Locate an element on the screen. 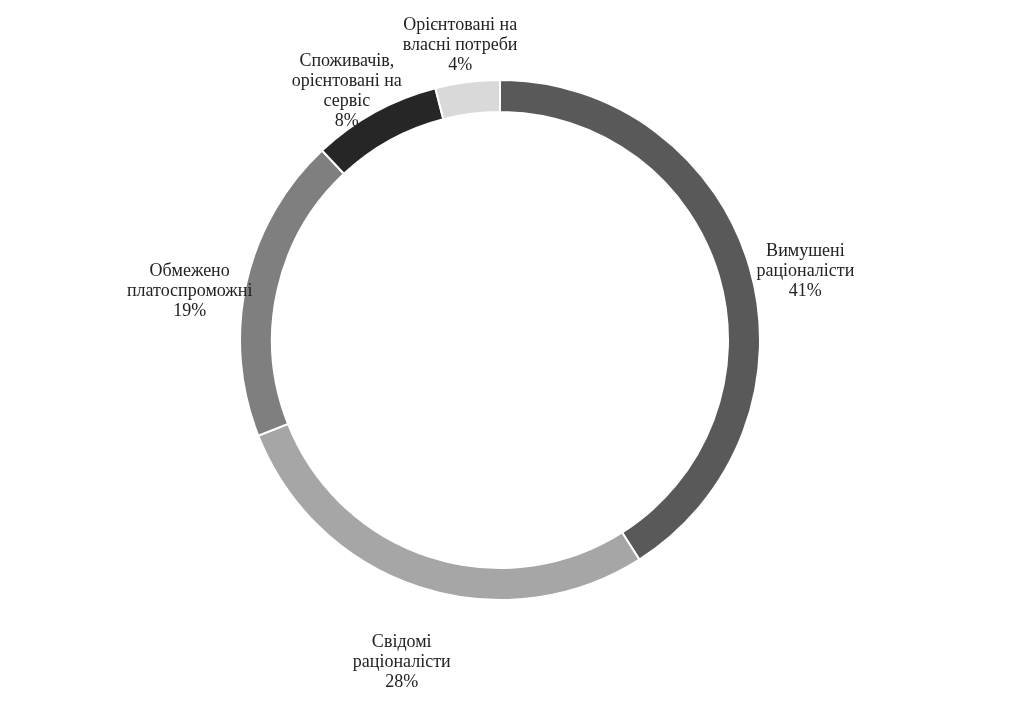  data-label: 8% is located at coordinates (346, 120).